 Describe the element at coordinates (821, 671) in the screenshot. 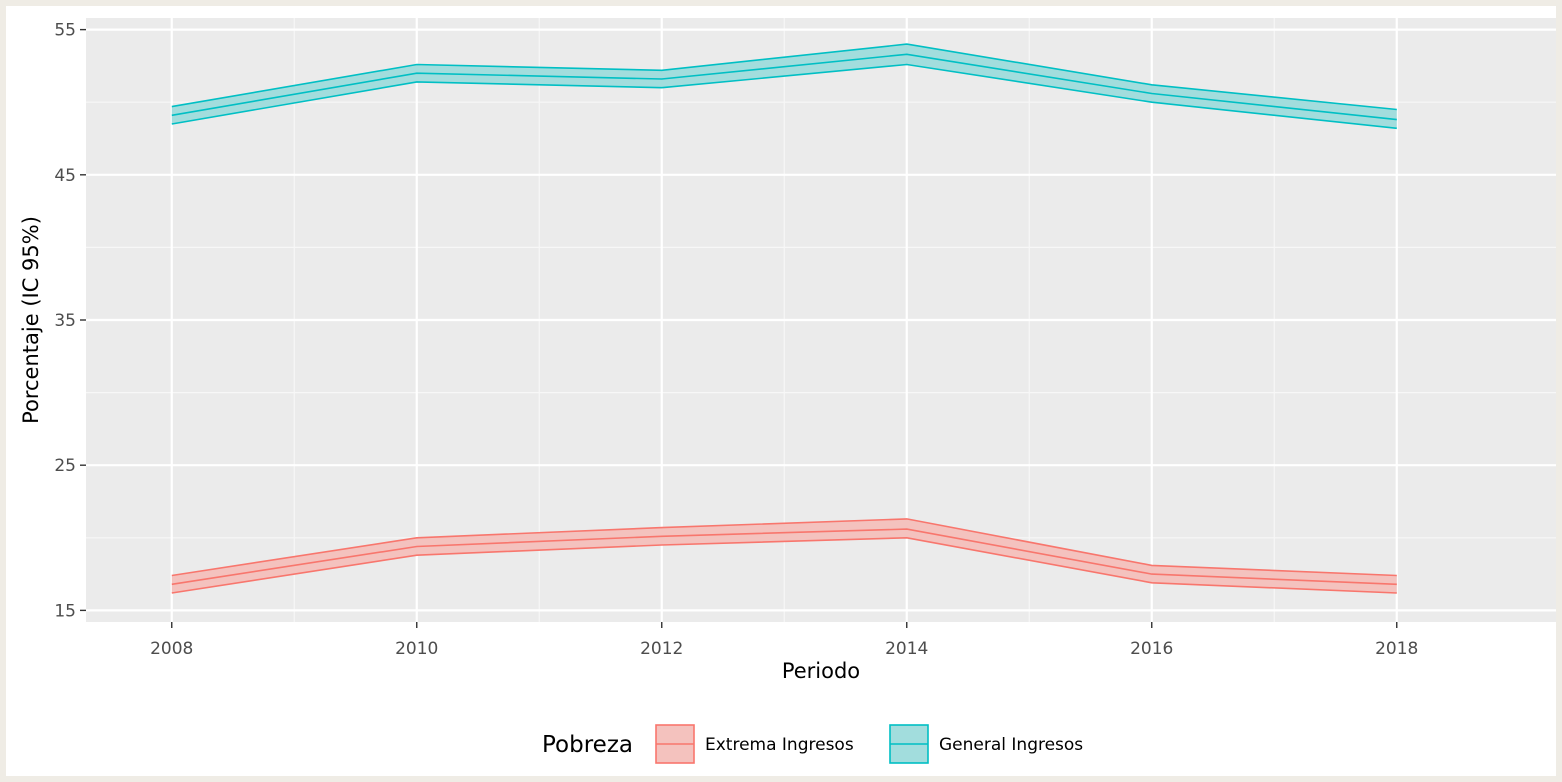

I see `x-axis-title: Periodo` at that location.